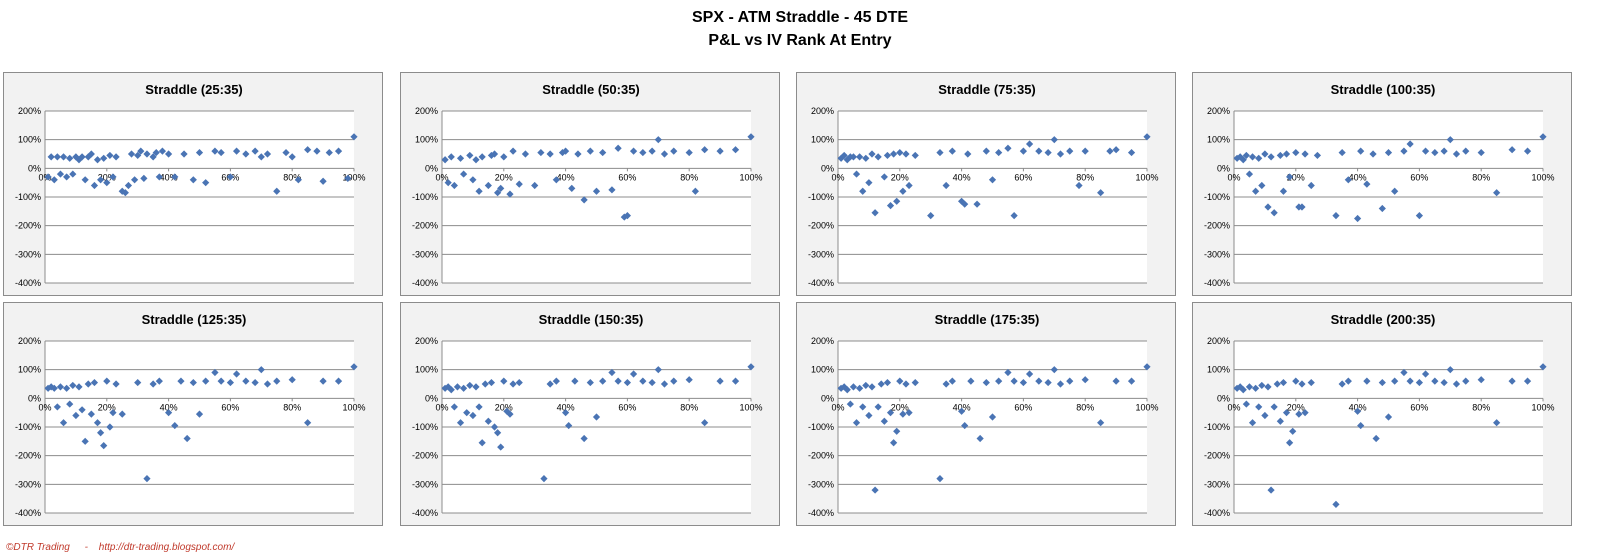  Describe the element at coordinates (426, 341) in the screenshot. I see `y-tick-label: 200%` at that location.